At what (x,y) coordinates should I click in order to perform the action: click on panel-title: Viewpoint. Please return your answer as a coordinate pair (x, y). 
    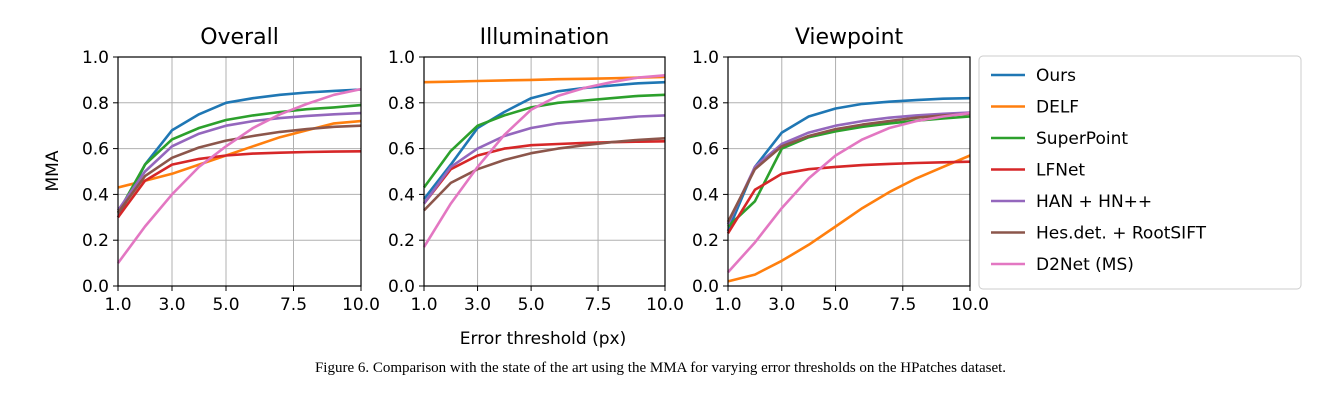
    Looking at the image, I should click on (849, 37).